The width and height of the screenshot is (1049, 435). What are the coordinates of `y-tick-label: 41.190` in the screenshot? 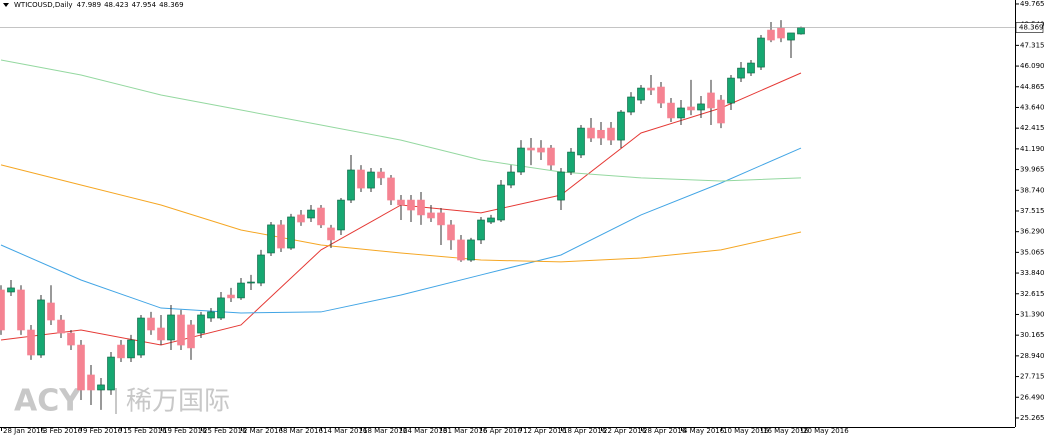 It's located at (1032, 149).